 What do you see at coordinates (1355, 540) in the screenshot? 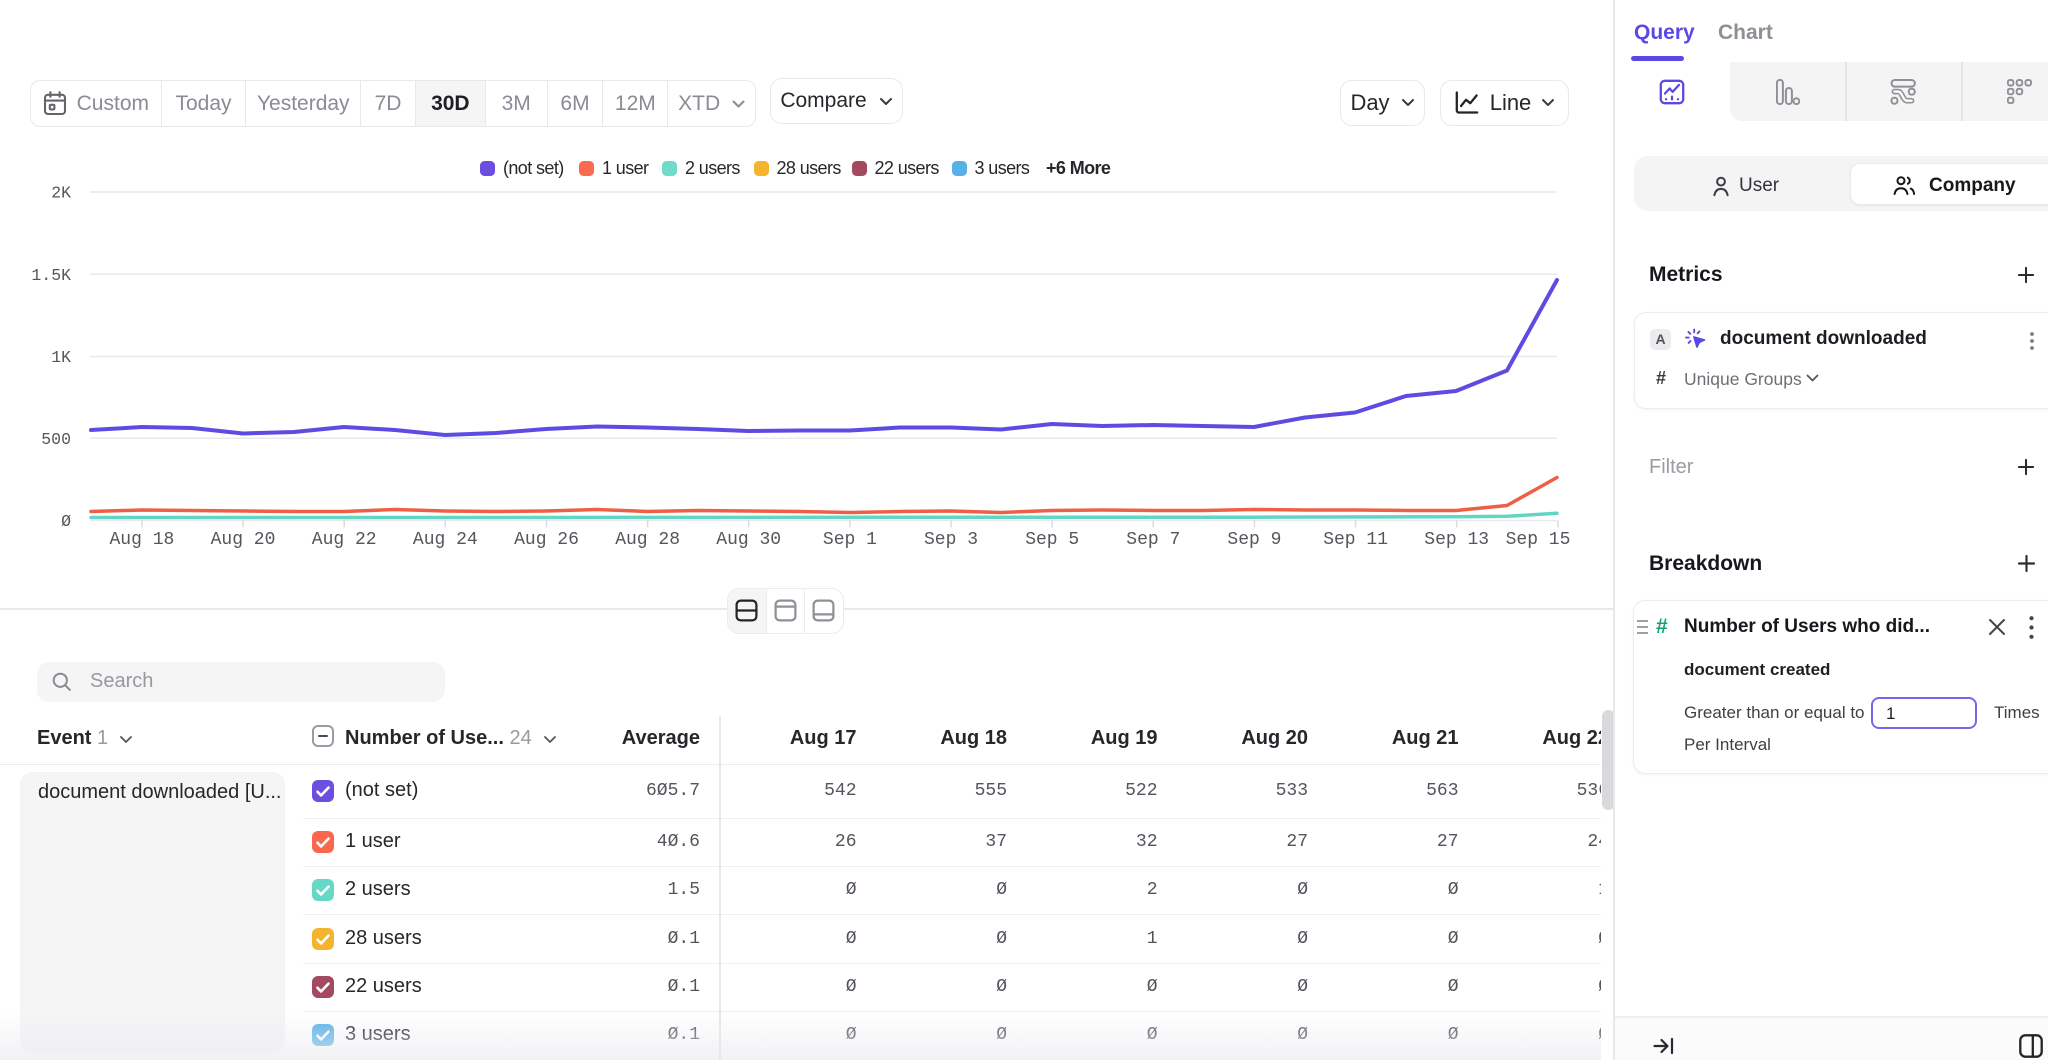
I see `svg-text: Sep 11` at bounding box center [1355, 540].